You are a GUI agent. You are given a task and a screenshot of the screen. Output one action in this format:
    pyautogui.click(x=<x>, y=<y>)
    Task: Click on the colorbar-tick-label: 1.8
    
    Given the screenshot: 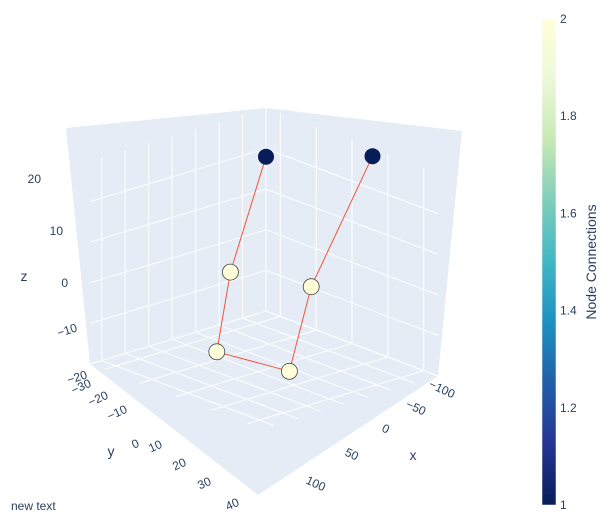 What is the action you would take?
    pyautogui.click(x=568, y=116)
    